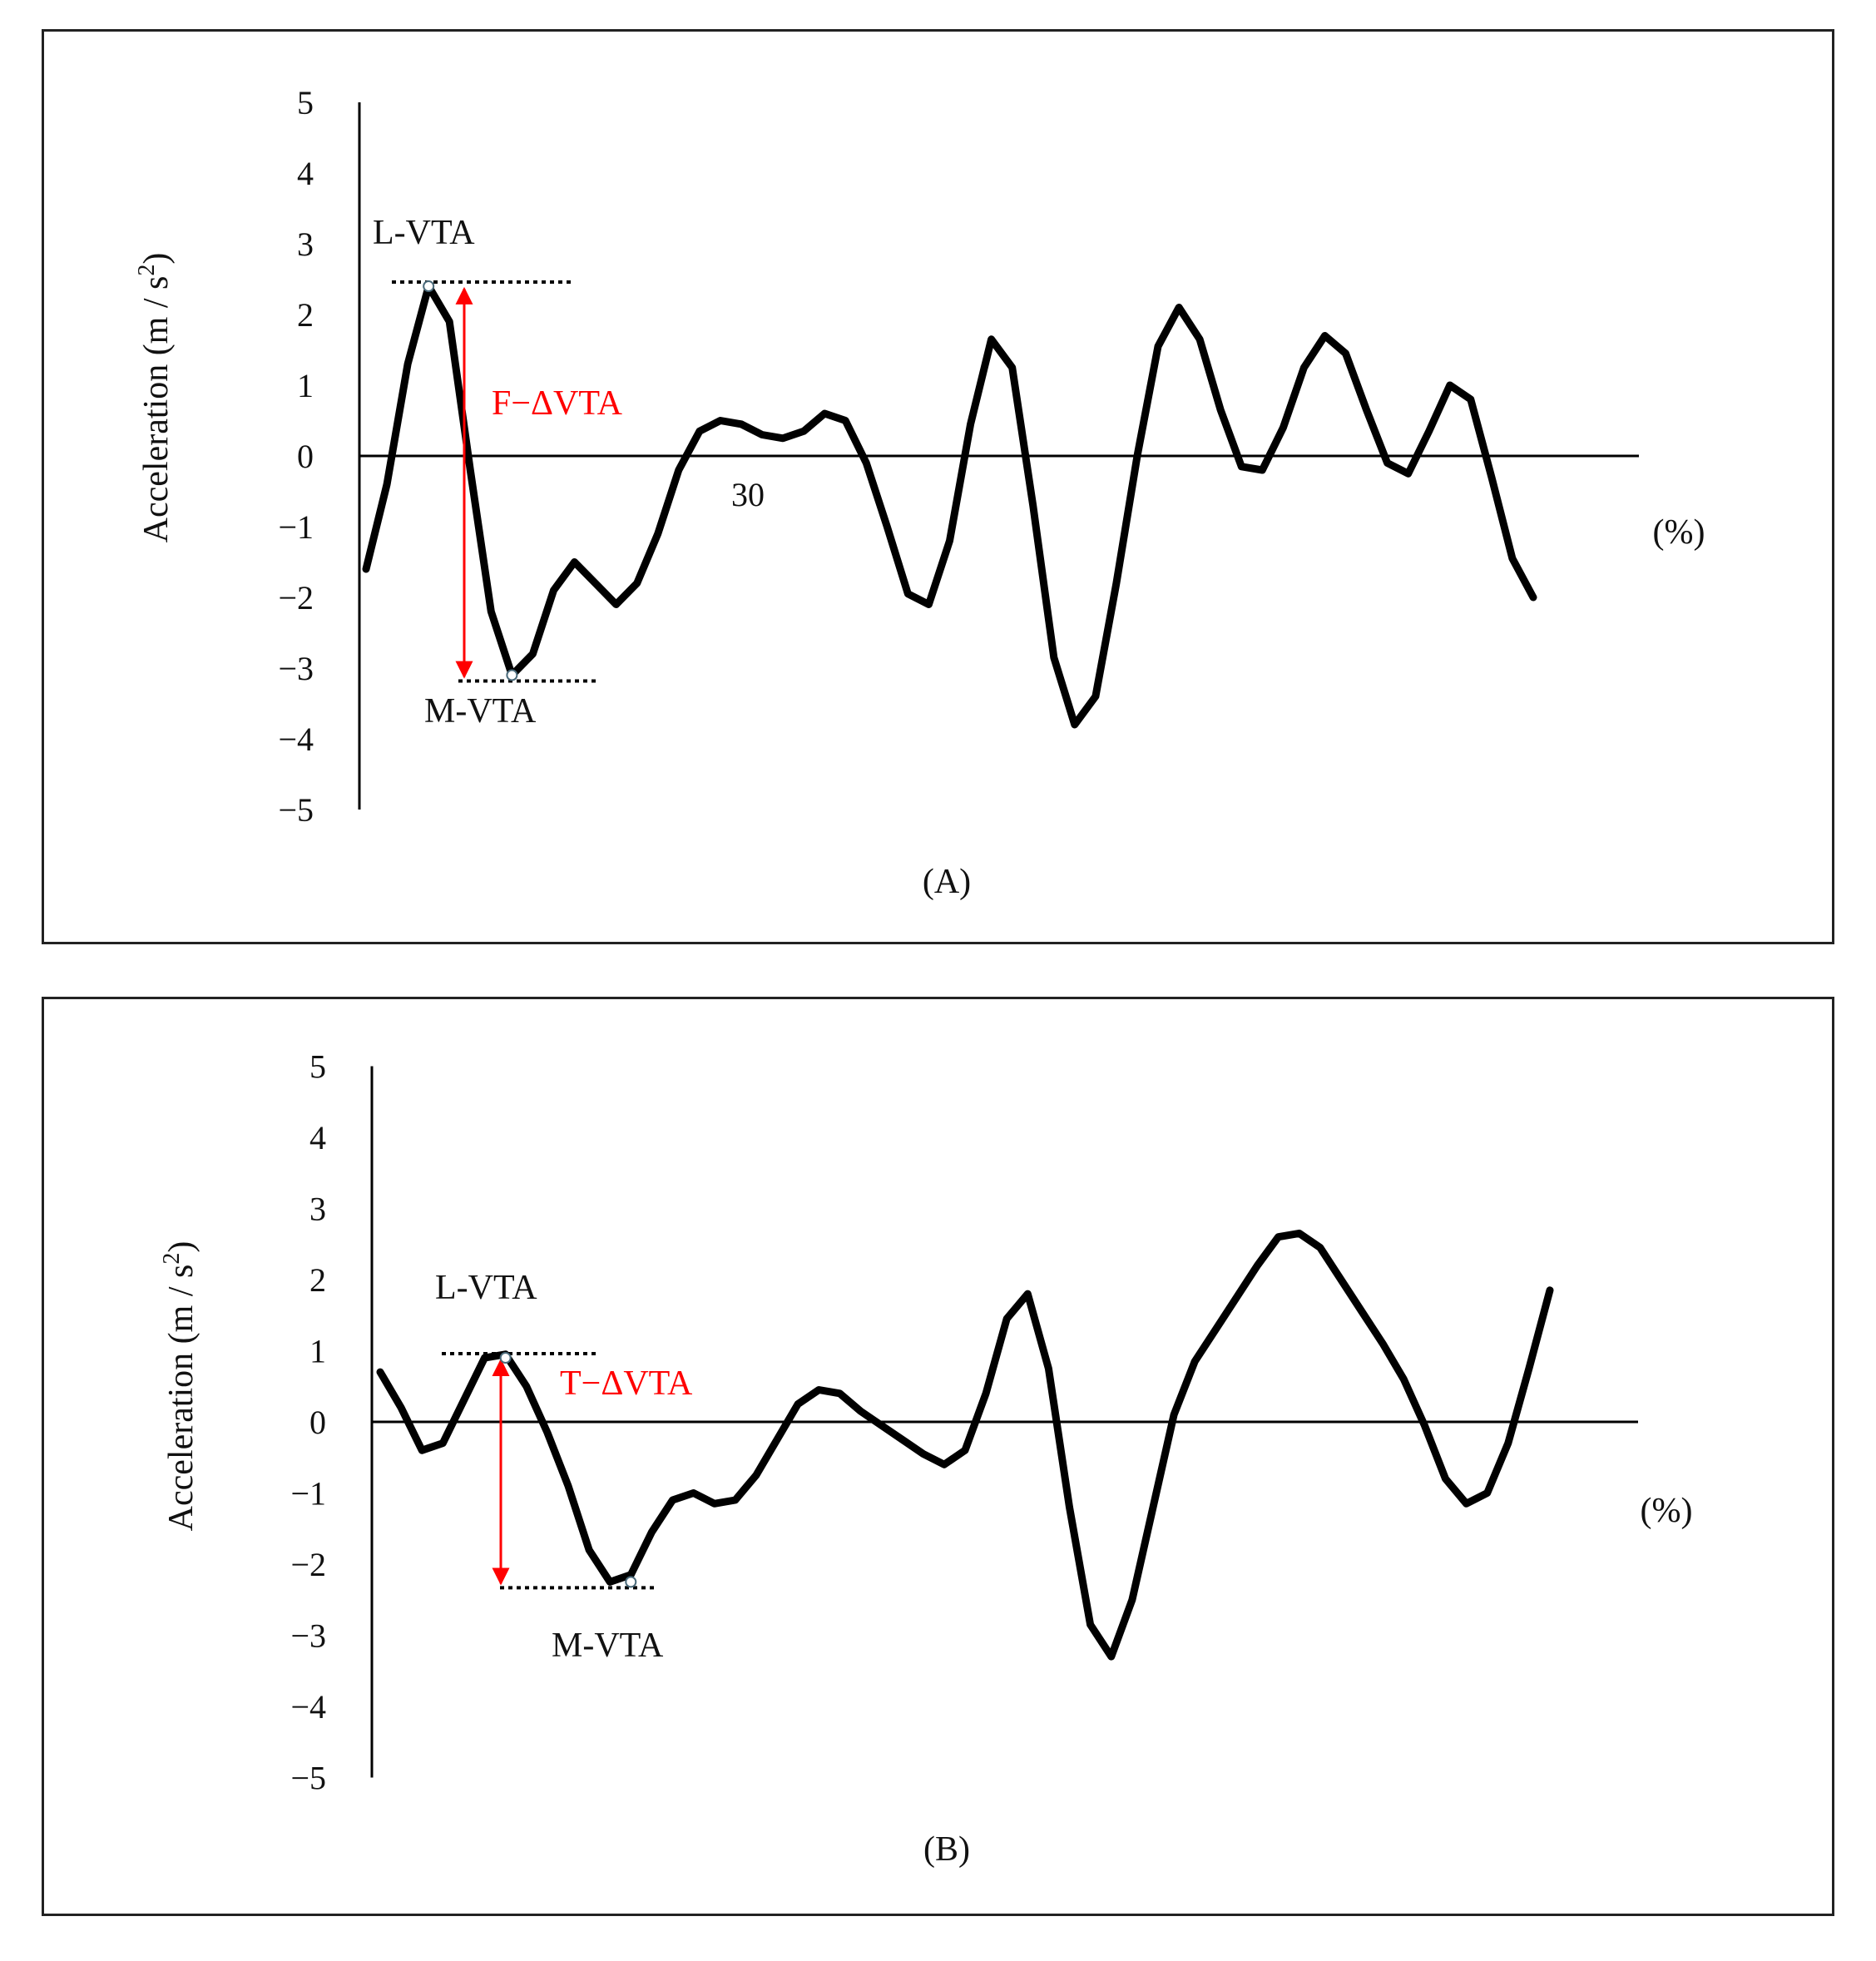 The width and height of the screenshot is (1876, 1961). Describe the element at coordinates (626, 1384) in the screenshot. I see `delta-vta-label: T−ΔVTA` at that location.